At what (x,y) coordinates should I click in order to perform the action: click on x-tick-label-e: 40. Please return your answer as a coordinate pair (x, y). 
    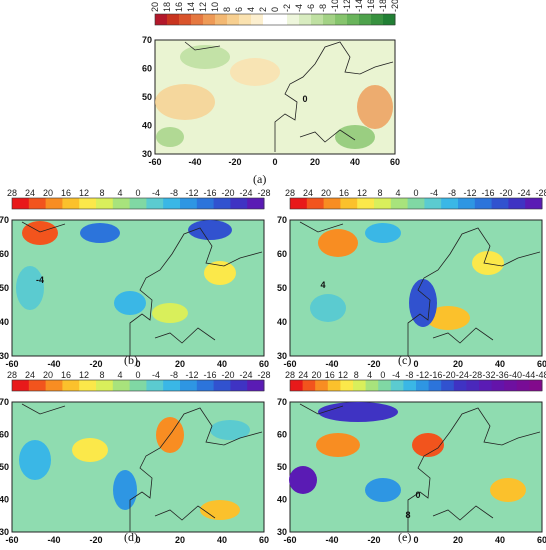
    Looking at the image, I should click on (500, 540).